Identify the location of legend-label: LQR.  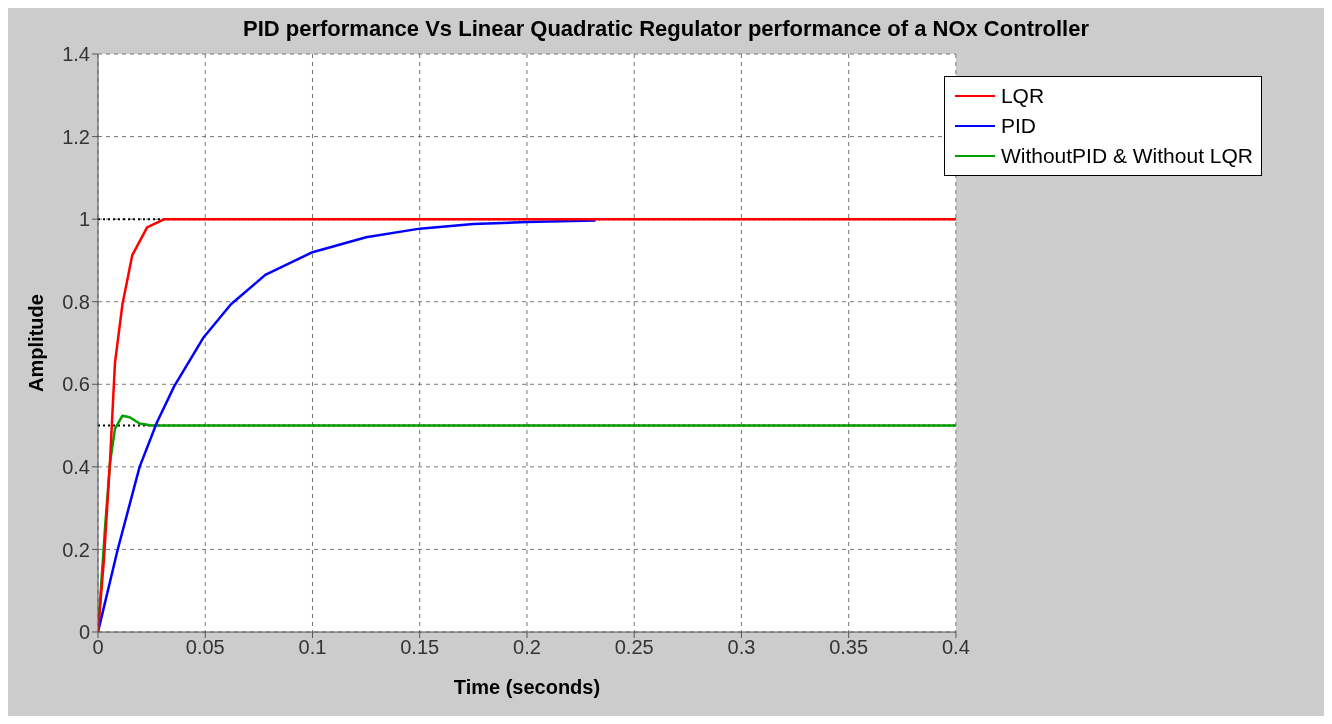
(1022, 96).